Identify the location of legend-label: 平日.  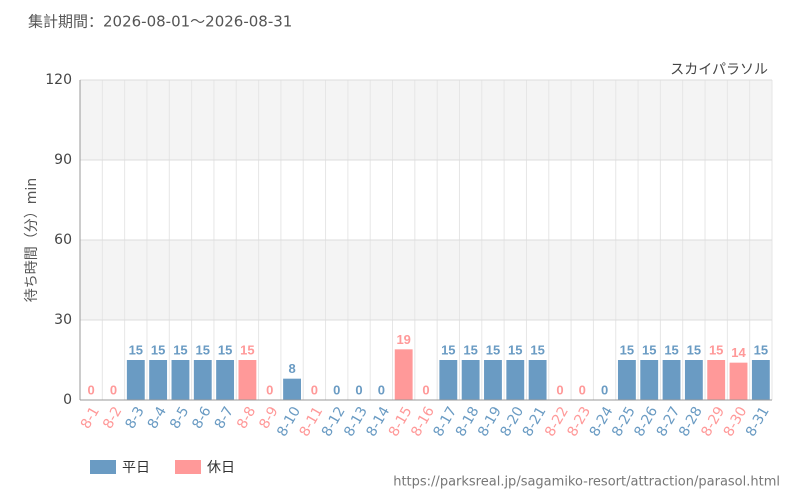
(136, 468).